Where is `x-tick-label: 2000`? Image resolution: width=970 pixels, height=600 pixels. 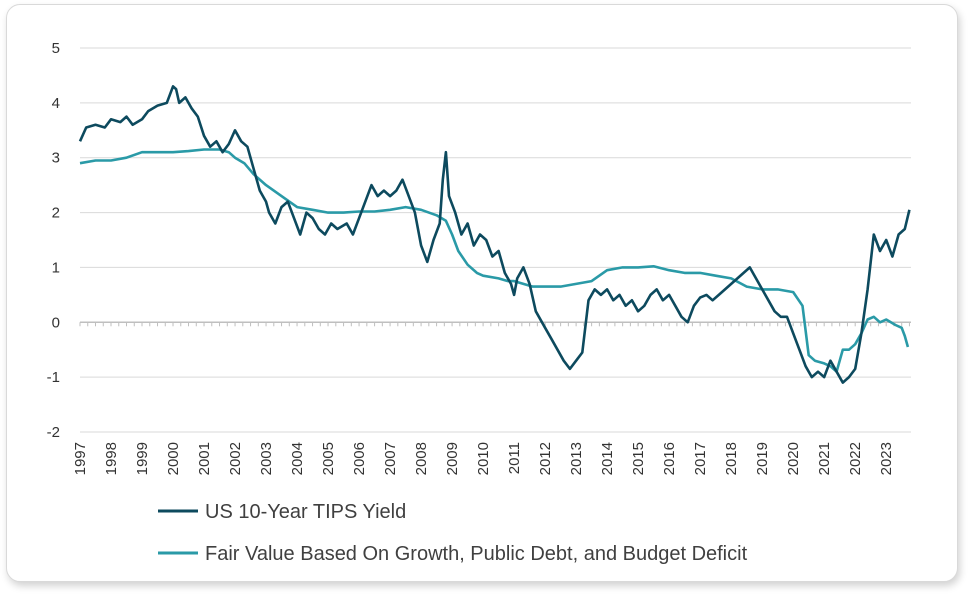 x-tick-label: 2000 is located at coordinates (173, 458).